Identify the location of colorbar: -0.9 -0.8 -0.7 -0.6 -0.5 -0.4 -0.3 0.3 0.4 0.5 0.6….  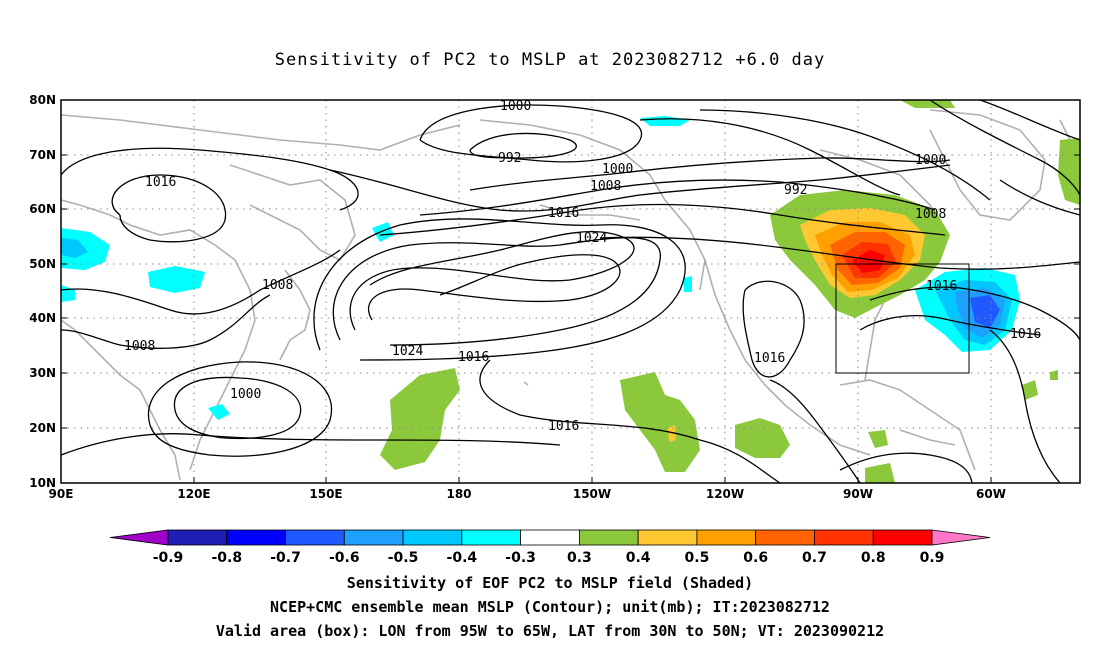
(550, 547).